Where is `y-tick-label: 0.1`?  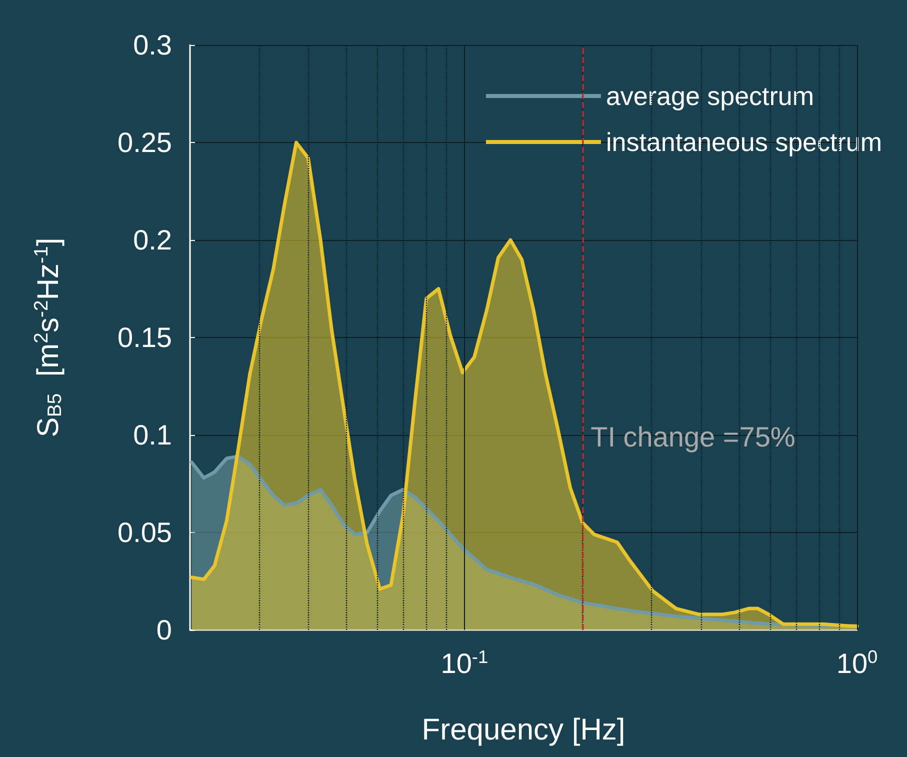
y-tick-label: 0.1 is located at coordinates (152, 435).